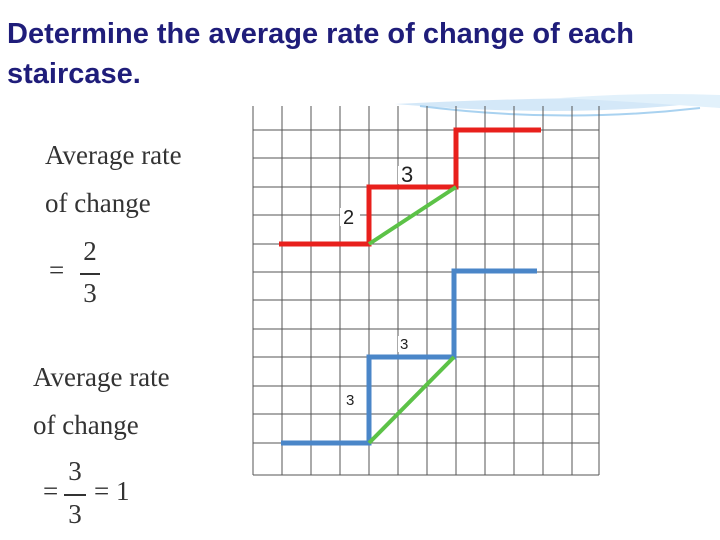 The width and height of the screenshot is (720, 540). I want to click on formula-blue-result: = 1, so click(112, 491).